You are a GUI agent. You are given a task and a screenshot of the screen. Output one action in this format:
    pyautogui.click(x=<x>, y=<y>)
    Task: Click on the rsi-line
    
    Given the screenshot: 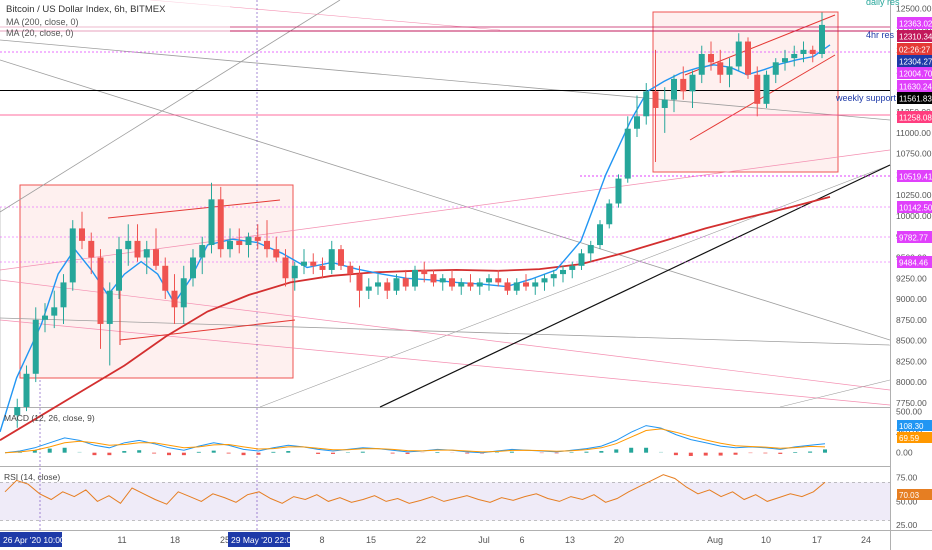 What is the action you would take?
    pyautogui.click(x=415, y=489)
    